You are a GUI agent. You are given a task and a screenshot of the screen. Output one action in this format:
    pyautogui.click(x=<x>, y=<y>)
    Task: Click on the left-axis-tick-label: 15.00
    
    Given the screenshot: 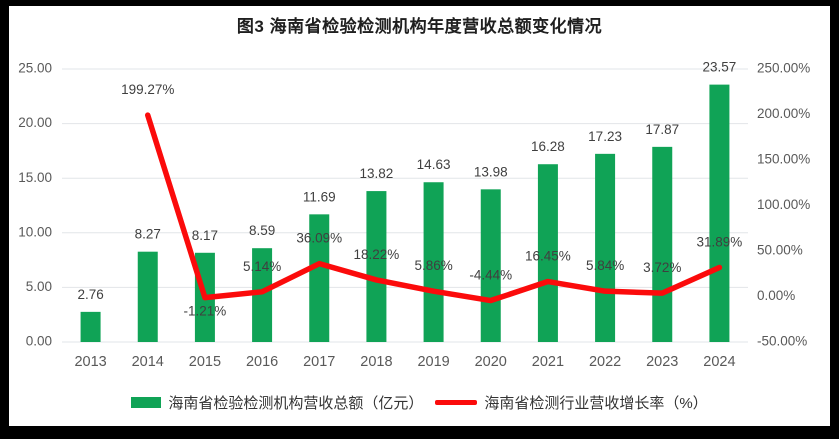 What is the action you would take?
    pyautogui.click(x=35, y=177)
    